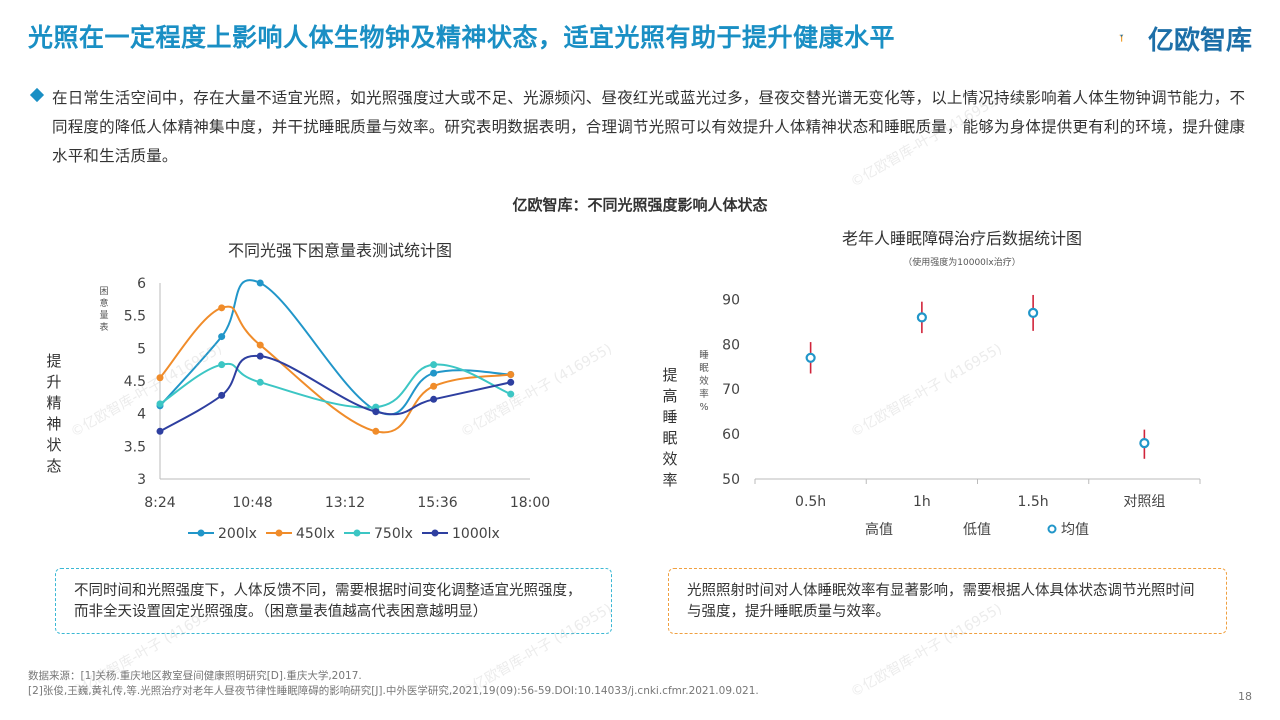 The height and width of the screenshot is (720, 1280). I want to click on y-axis-label-char: 率, so click(704, 394).